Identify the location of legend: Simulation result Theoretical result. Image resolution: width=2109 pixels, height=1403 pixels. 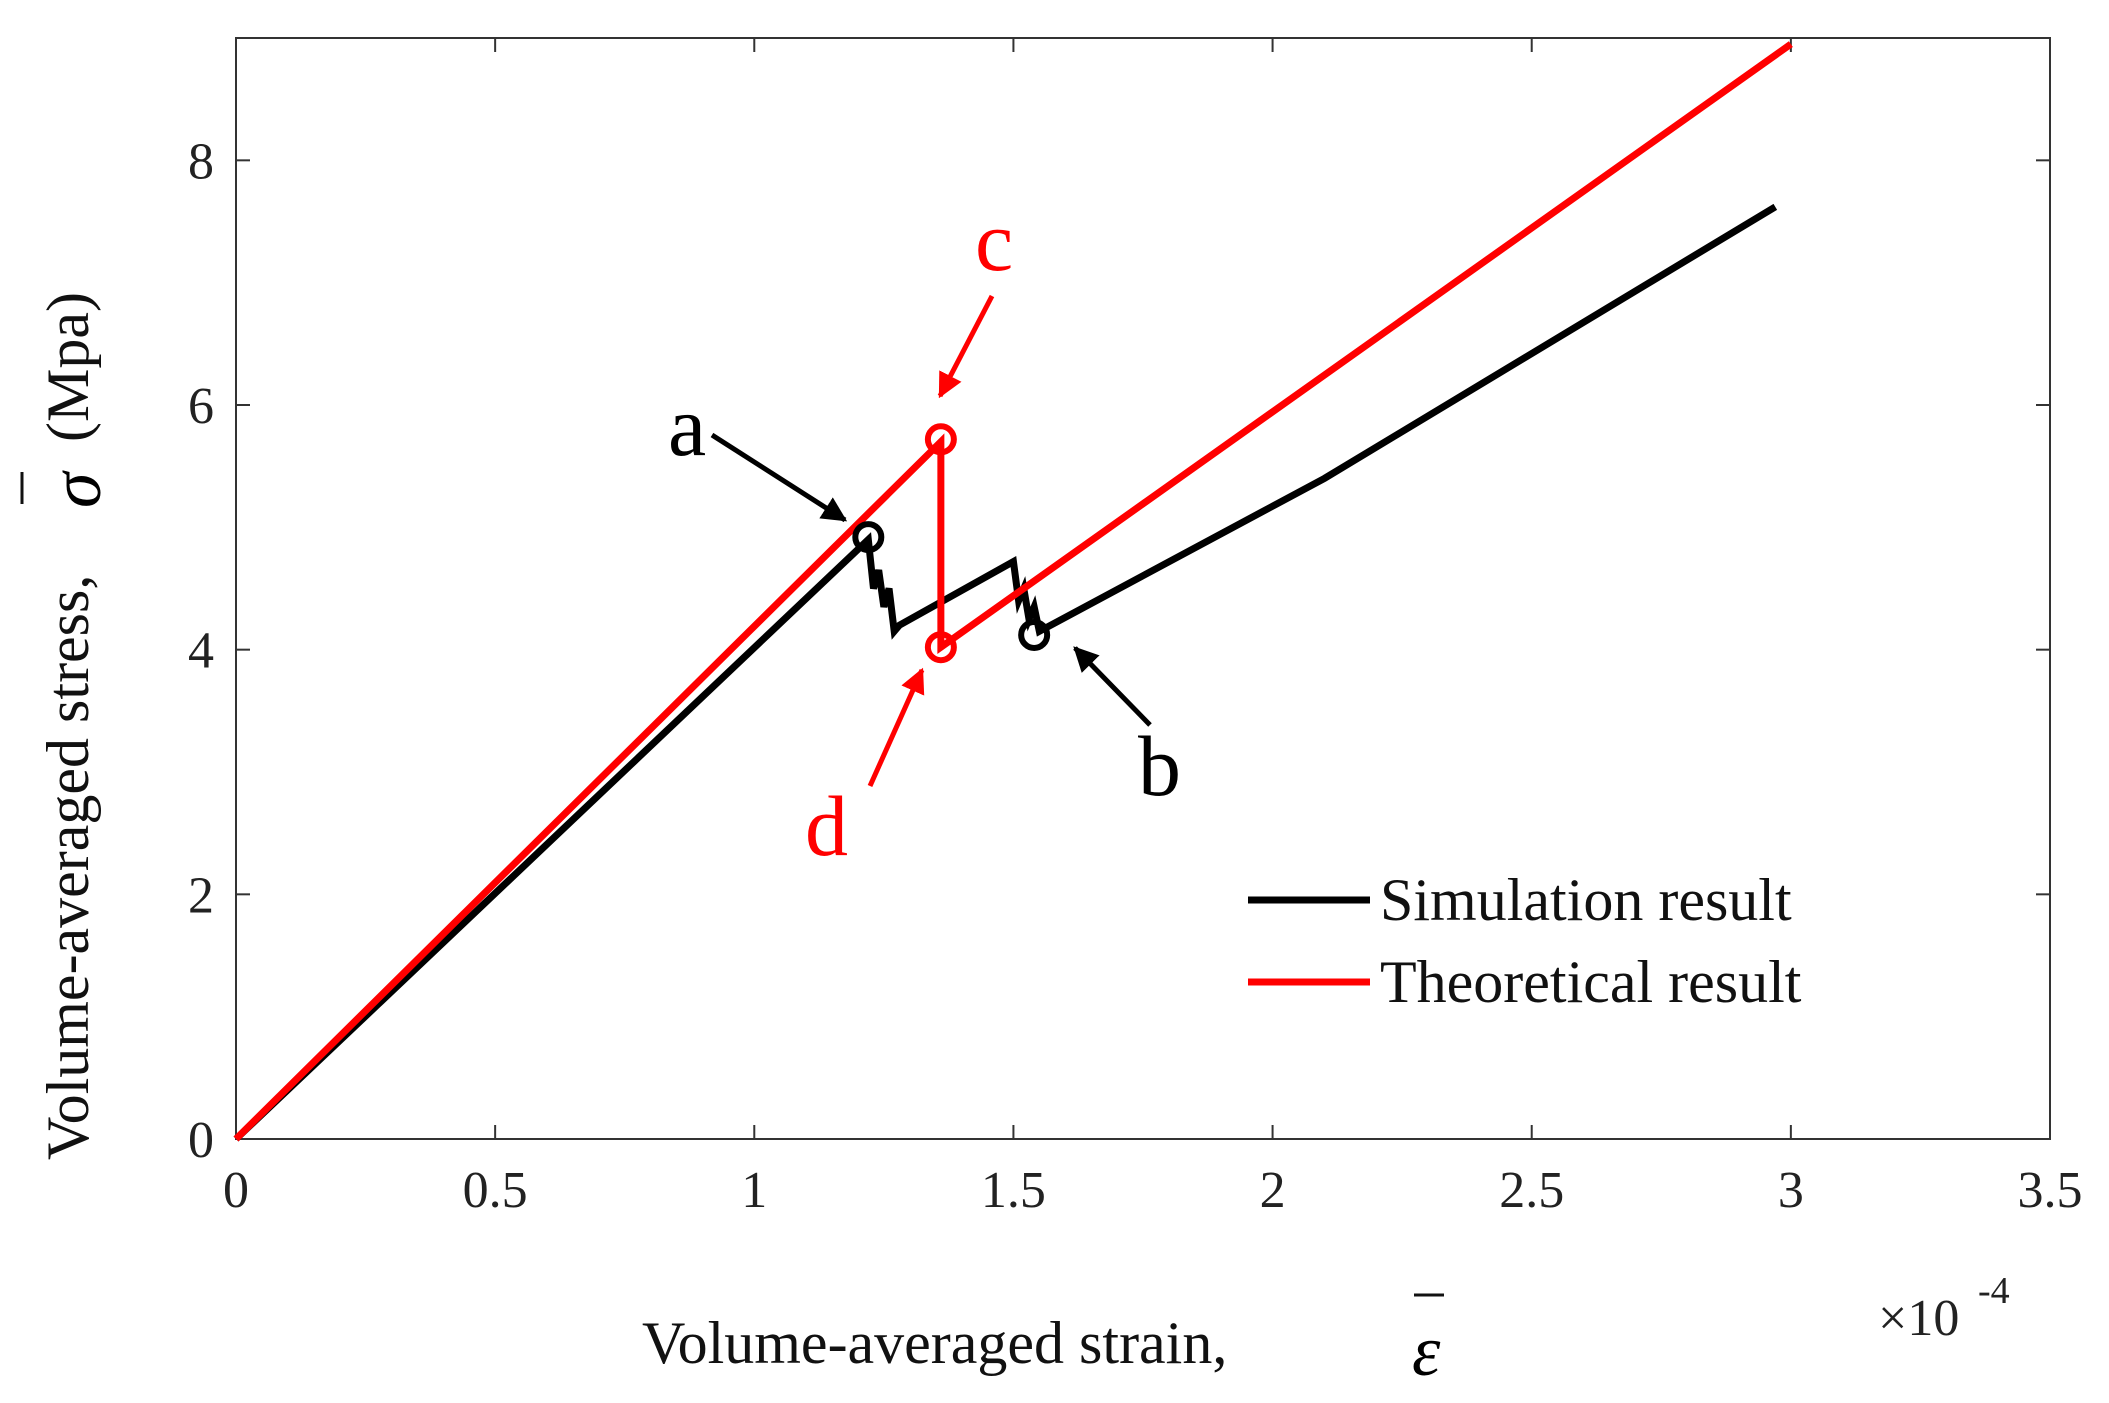
(1525, 941).